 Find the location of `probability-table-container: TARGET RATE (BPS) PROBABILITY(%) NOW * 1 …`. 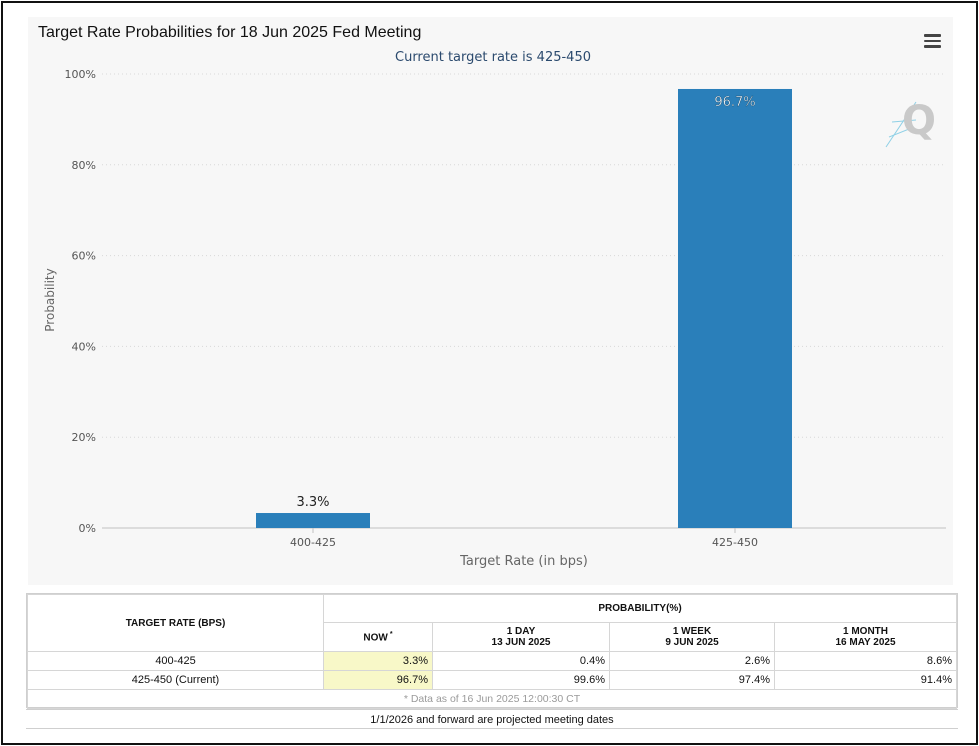

probability-table-container: TARGET RATE (BPS) PROBABILITY(%) NOW * 1 … is located at coordinates (492, 651).